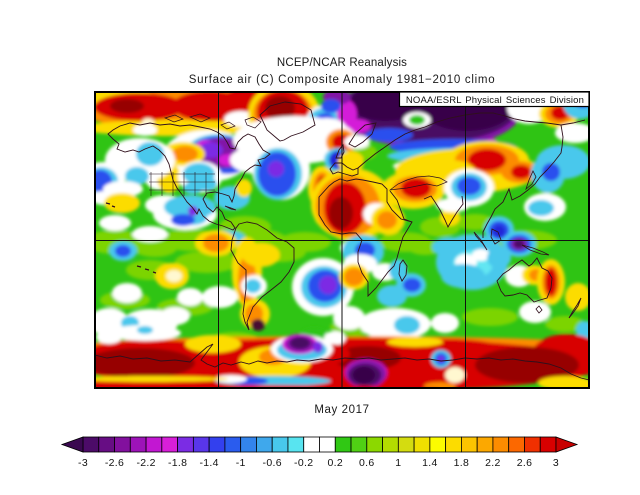 The image size is (640, 495). Describe the element at coordinates (525, 463) in the screenshot. I see `svg-text: 2.6` at that location.